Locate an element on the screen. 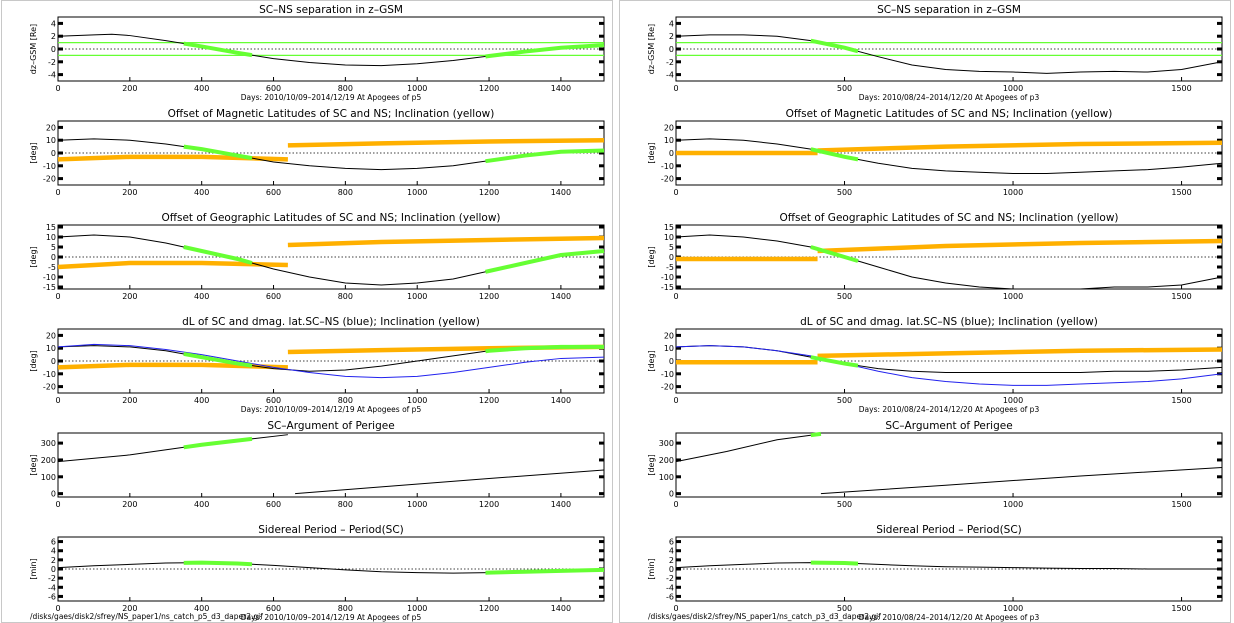 This screenshot has width=1234, height=623. y-tick-label: -6 is located at coordinates (52, 596).